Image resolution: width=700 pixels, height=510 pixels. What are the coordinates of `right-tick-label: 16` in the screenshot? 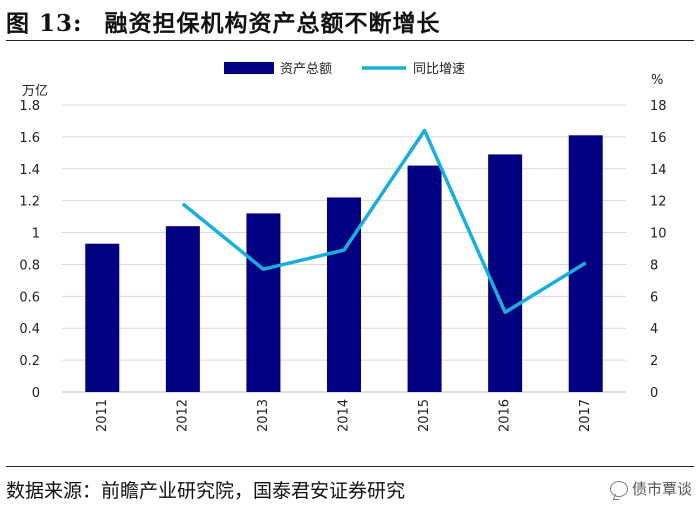 It's located at (658, 138).